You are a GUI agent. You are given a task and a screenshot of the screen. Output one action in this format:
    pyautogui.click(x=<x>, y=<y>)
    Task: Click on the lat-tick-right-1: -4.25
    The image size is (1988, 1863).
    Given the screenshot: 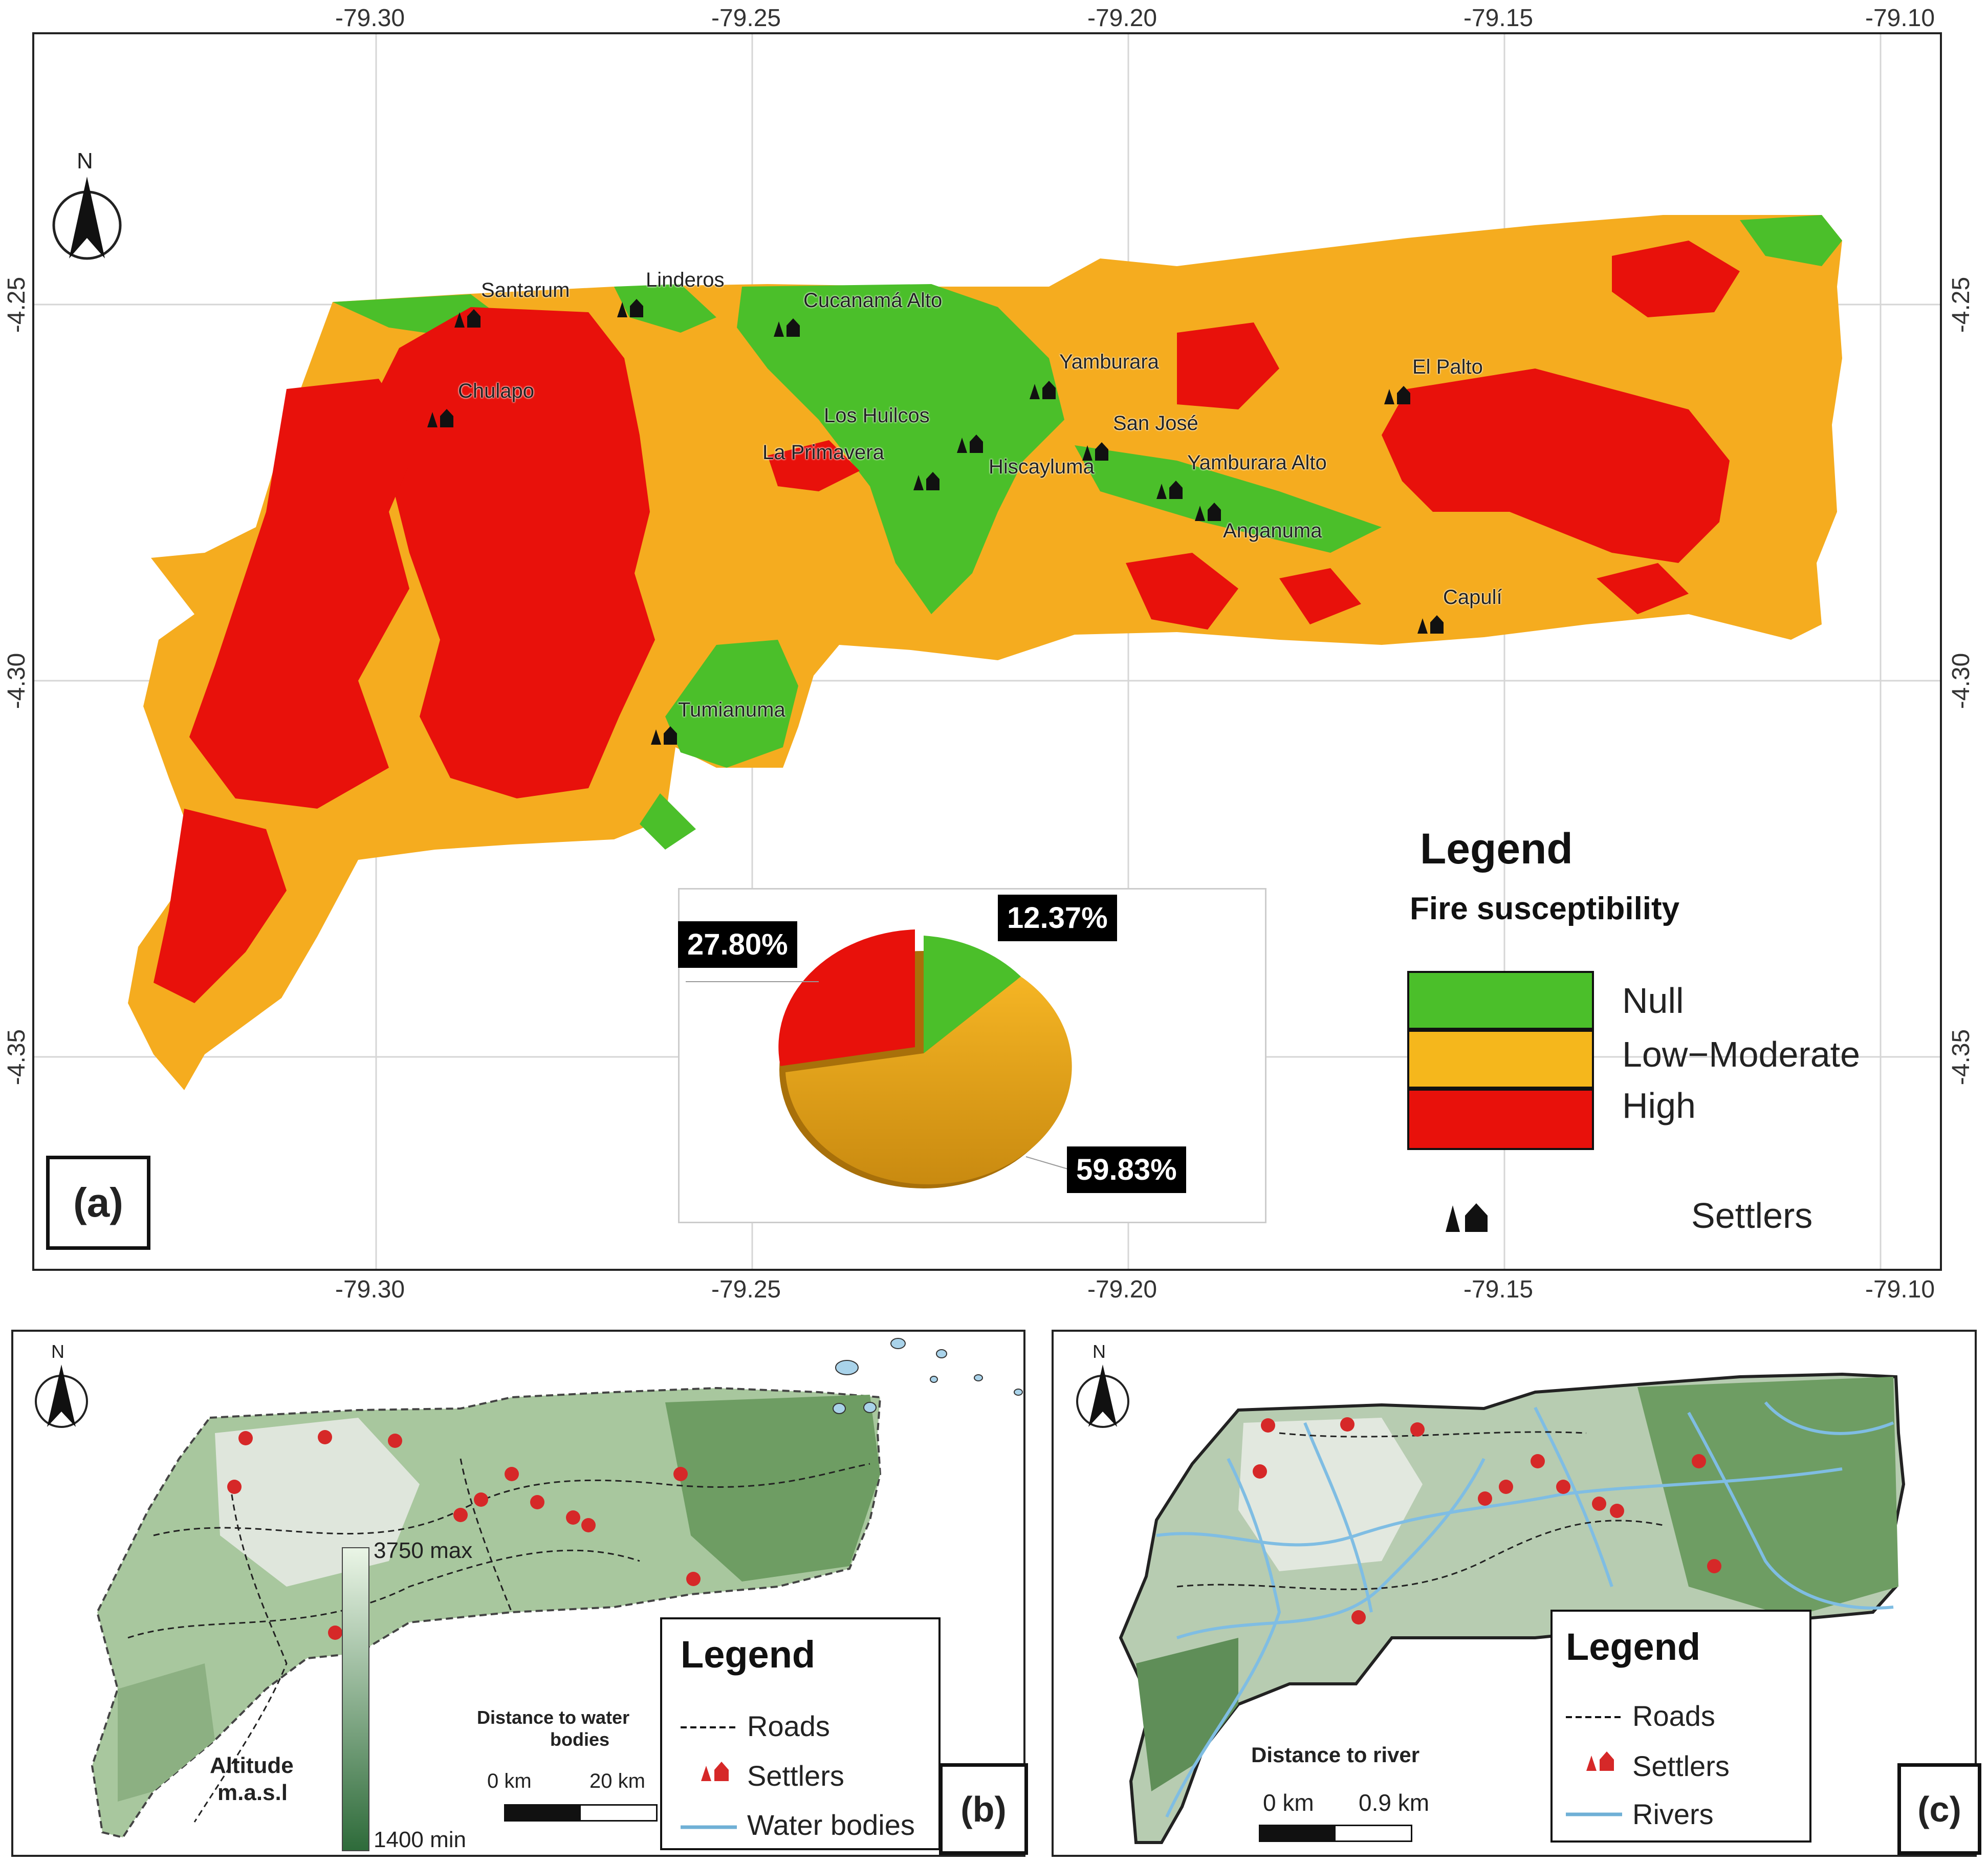 What is the action you would take?
    pyautogui.click(x=1961, y=304)
    